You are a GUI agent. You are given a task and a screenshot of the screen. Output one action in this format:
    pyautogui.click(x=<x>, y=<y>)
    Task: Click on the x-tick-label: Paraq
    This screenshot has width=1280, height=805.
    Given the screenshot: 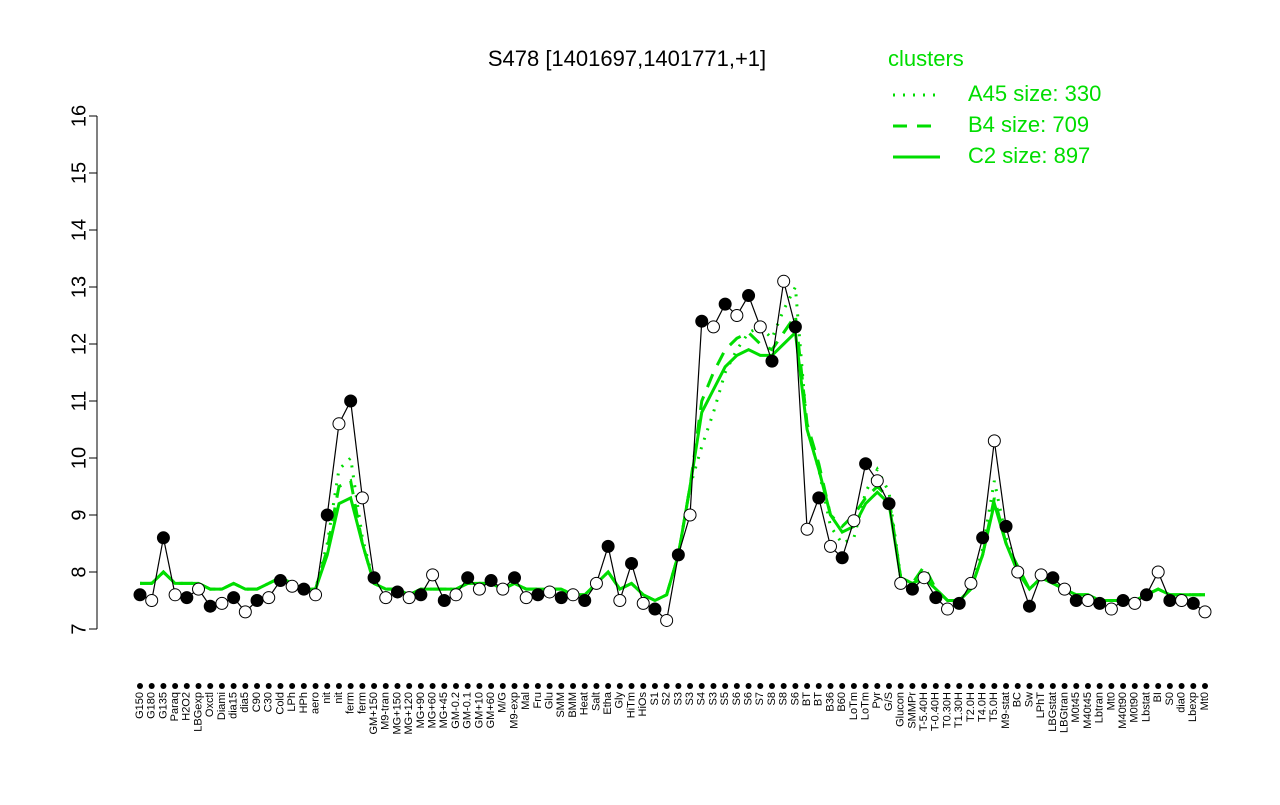 What is the action you would take?
    pyautogui.click(x=175, y=706)
    